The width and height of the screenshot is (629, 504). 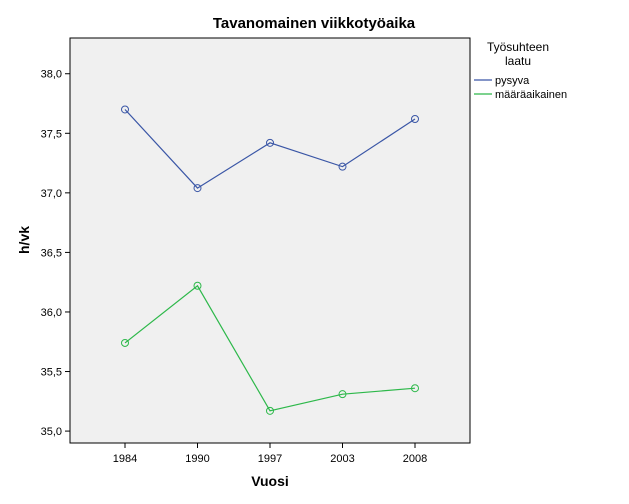 I want to click on y-tick-label: 35,0, so click(x=51, y=432).